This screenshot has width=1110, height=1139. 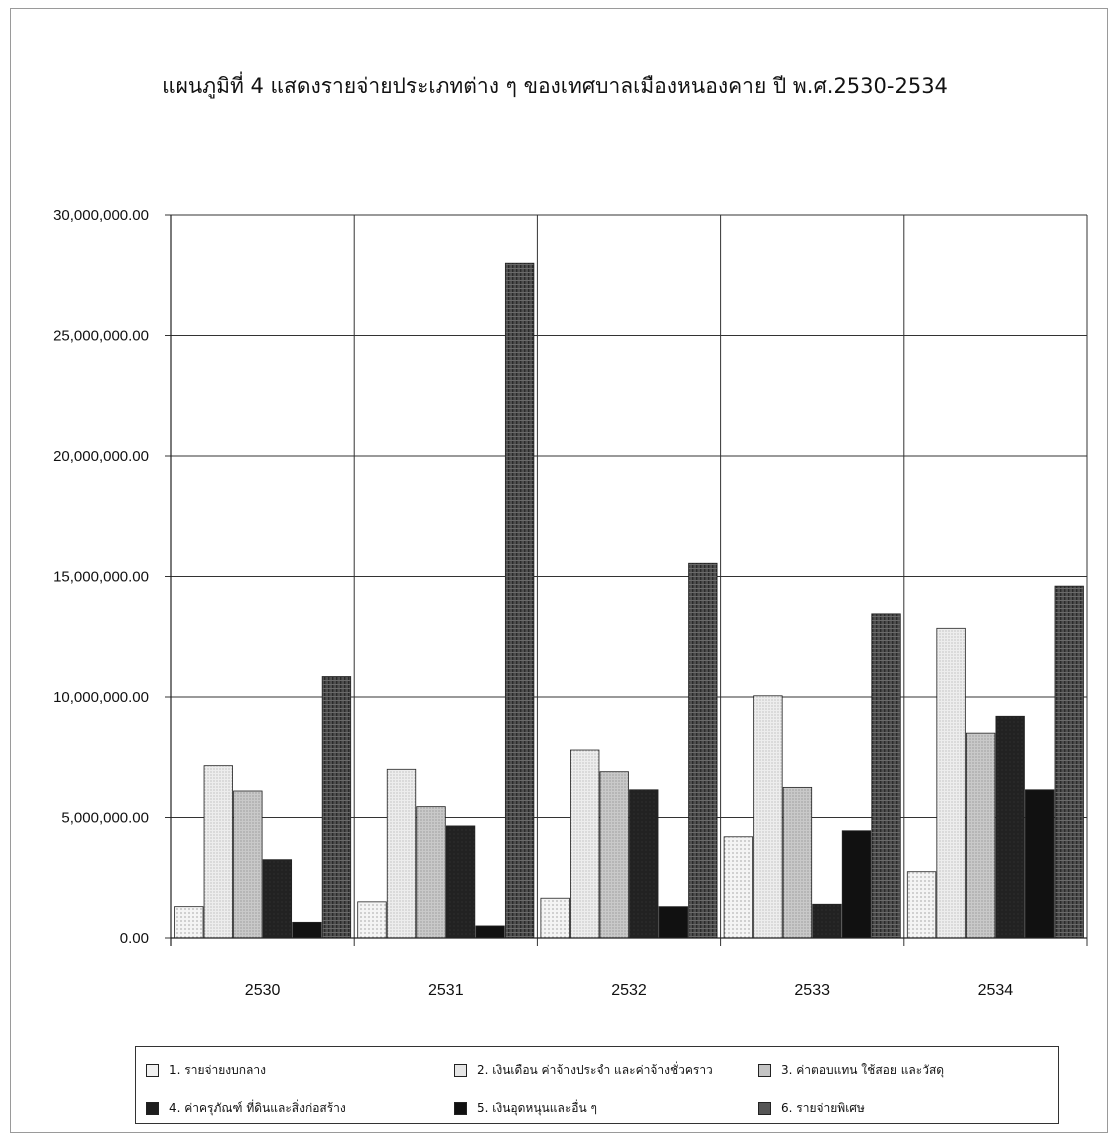 I want to click on legend-item: 5. เงินอุดหนุนและอื่น ๆ, so click(x=525, y=1108).